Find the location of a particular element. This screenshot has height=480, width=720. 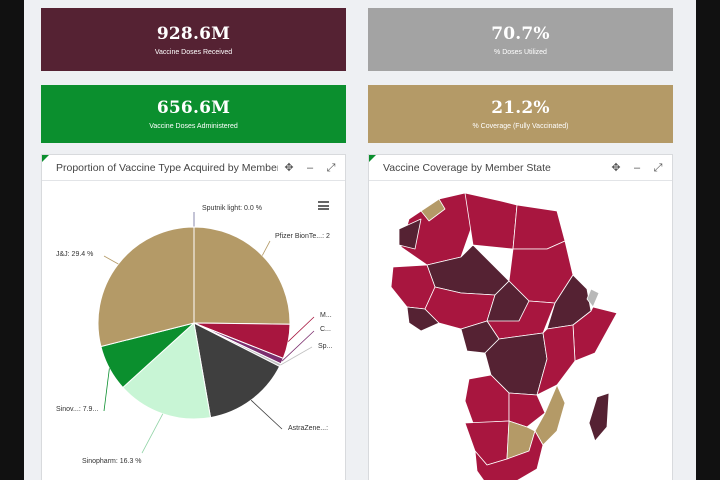

kpi-doses-utilized: 70.7% % Doses Utilized is located at coordinates (520, 39).